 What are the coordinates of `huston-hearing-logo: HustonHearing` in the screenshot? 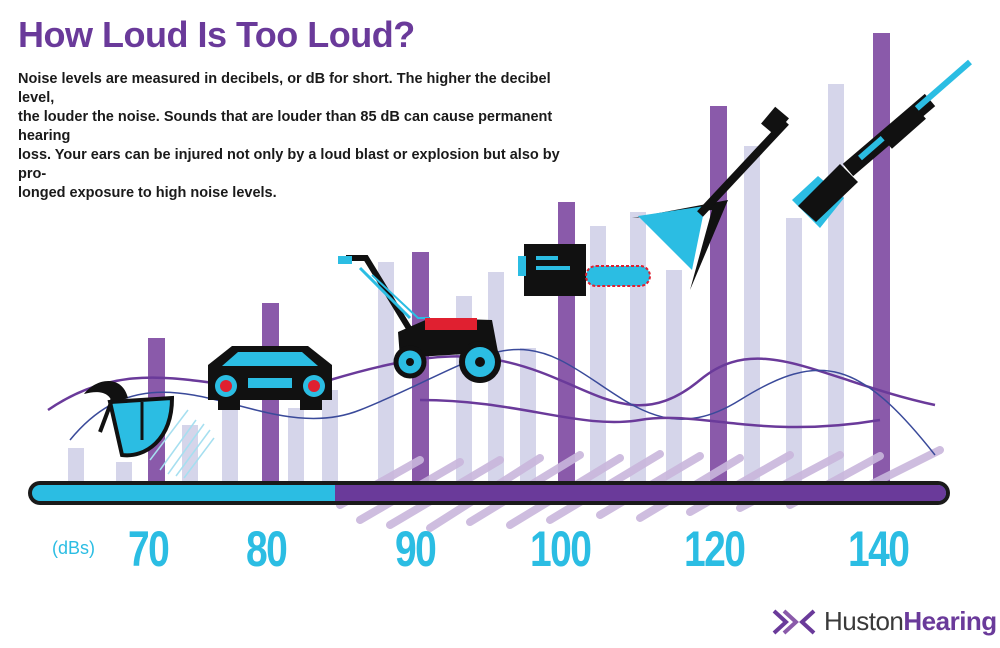 It's located at (883, 621).